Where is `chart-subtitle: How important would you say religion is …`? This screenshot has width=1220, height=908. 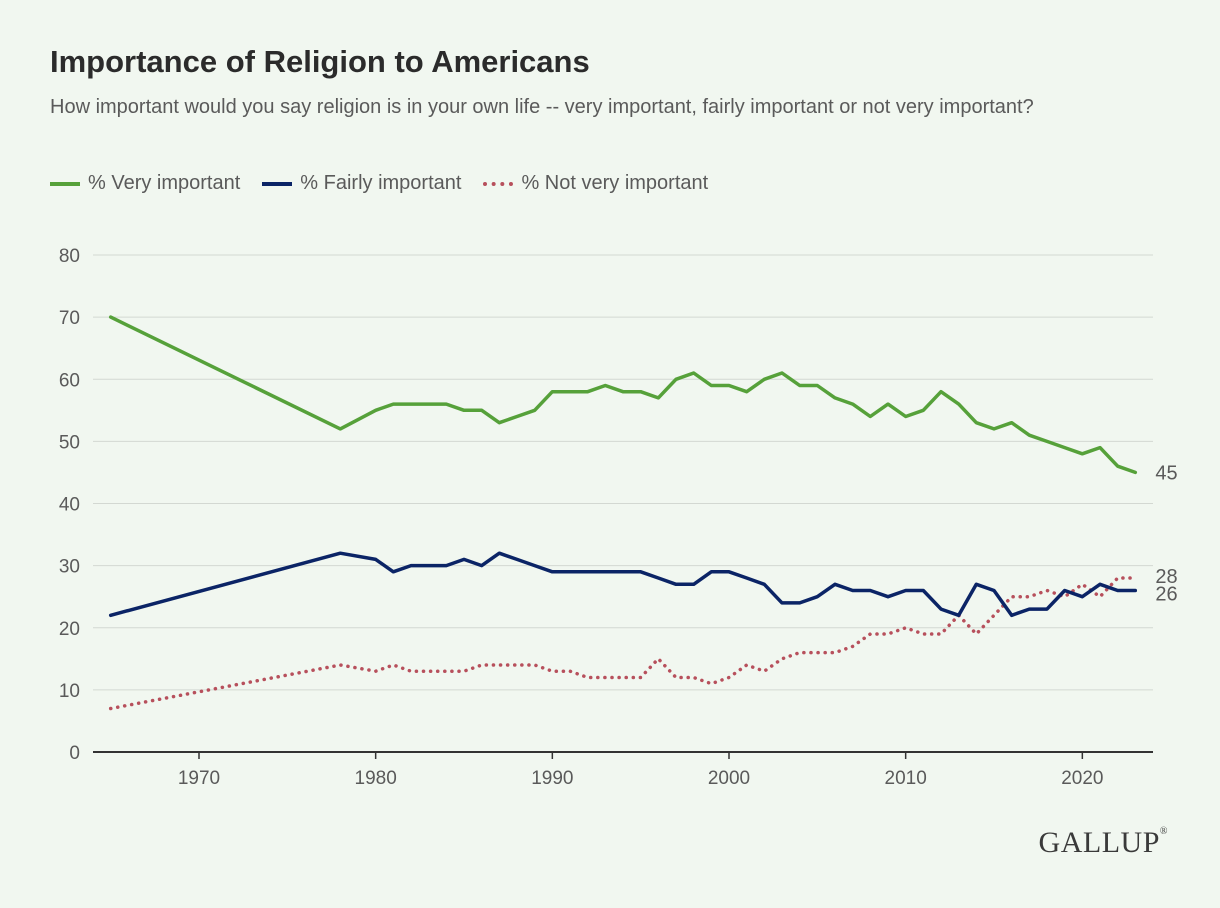
chart-subtitle: How important would you say religion is … is located at coordinates (542, 107).